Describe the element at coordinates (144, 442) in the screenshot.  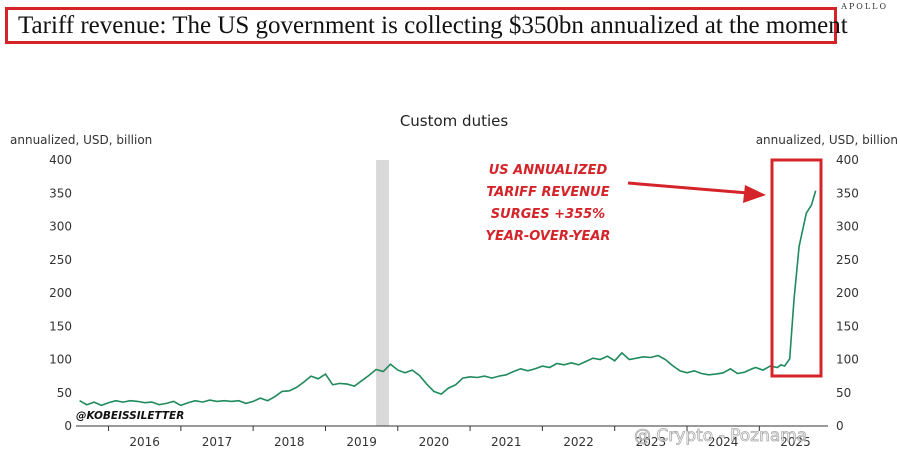
I see `x-tick-label: 2016` at that location.